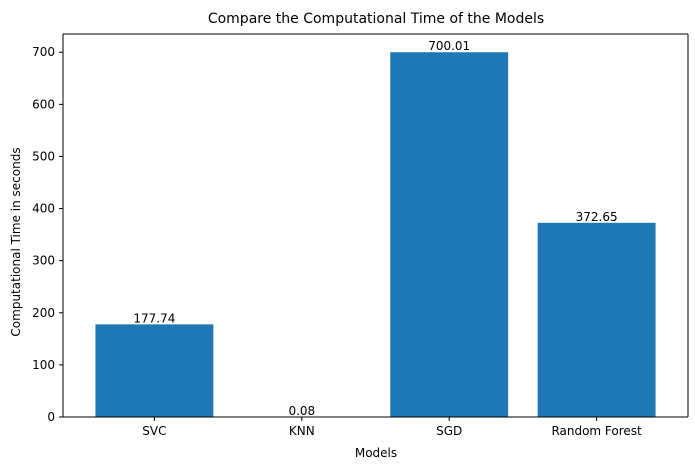  What do you see at coordinates (154, 431) in the screenshot?
I see `x-tick-label: SVC` at bounding box center [154, 431].